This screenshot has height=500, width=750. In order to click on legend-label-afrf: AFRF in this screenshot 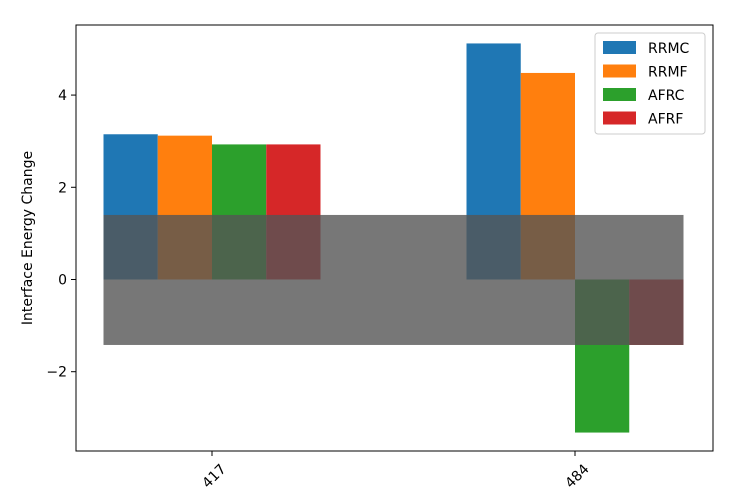, I will do `click(665, 120)`.